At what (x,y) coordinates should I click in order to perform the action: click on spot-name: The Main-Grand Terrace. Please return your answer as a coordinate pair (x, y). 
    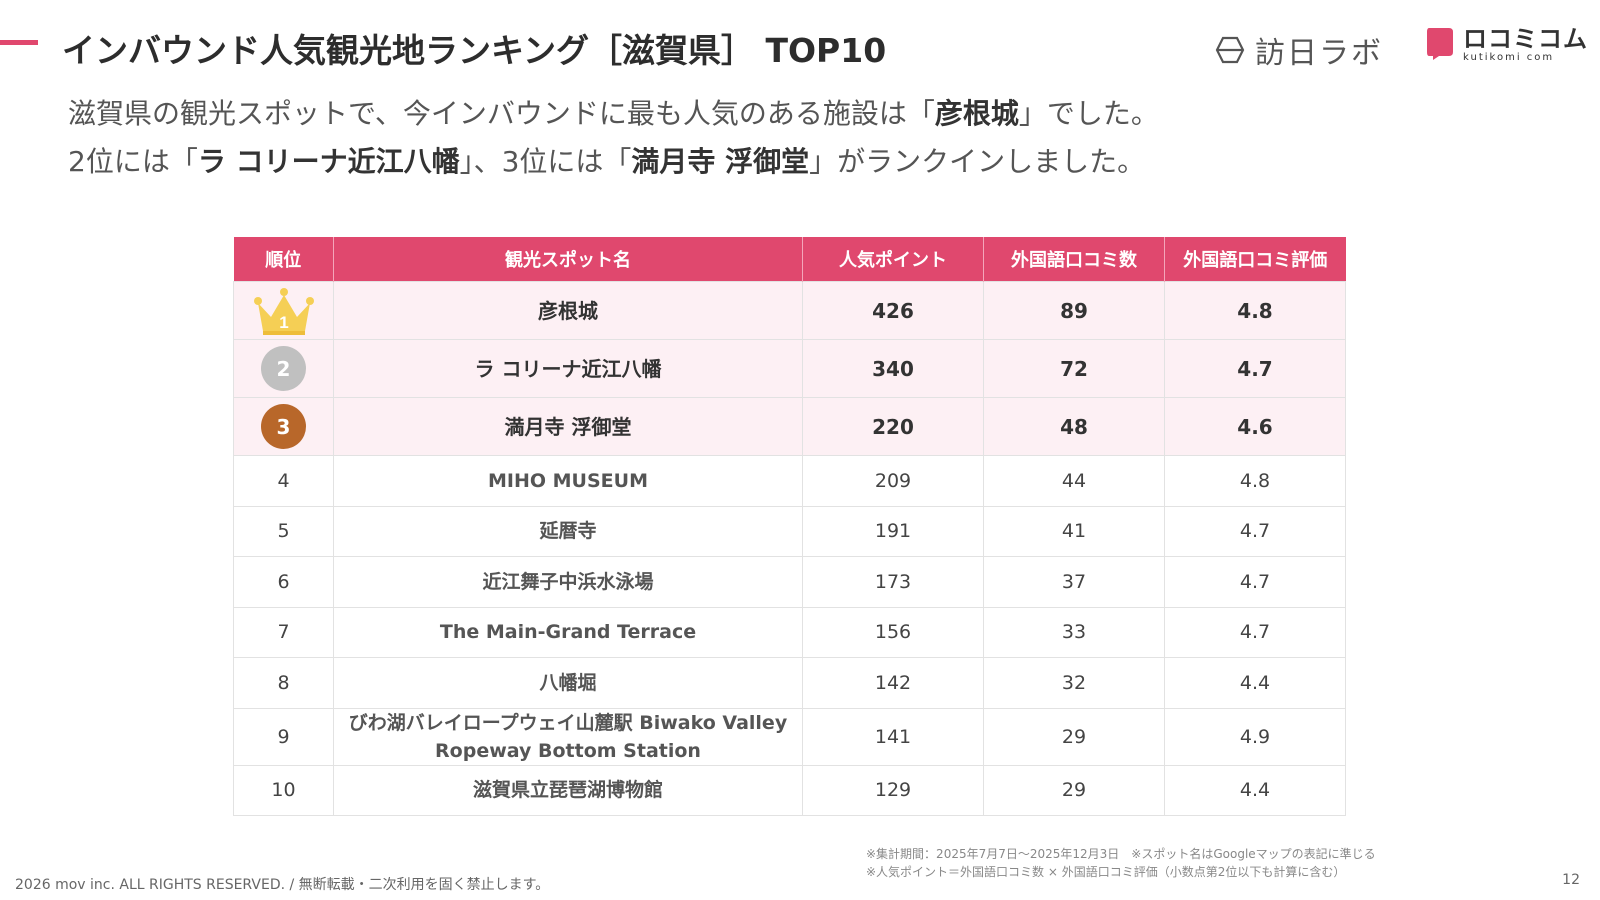
    Looking at the image, I should click on (568, 632).